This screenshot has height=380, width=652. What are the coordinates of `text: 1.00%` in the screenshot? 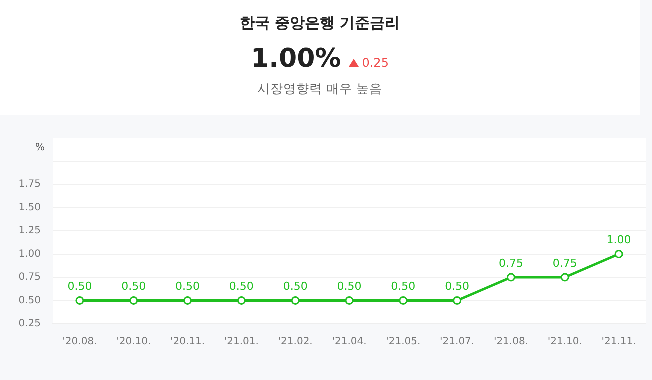 It's located at (296, 59).